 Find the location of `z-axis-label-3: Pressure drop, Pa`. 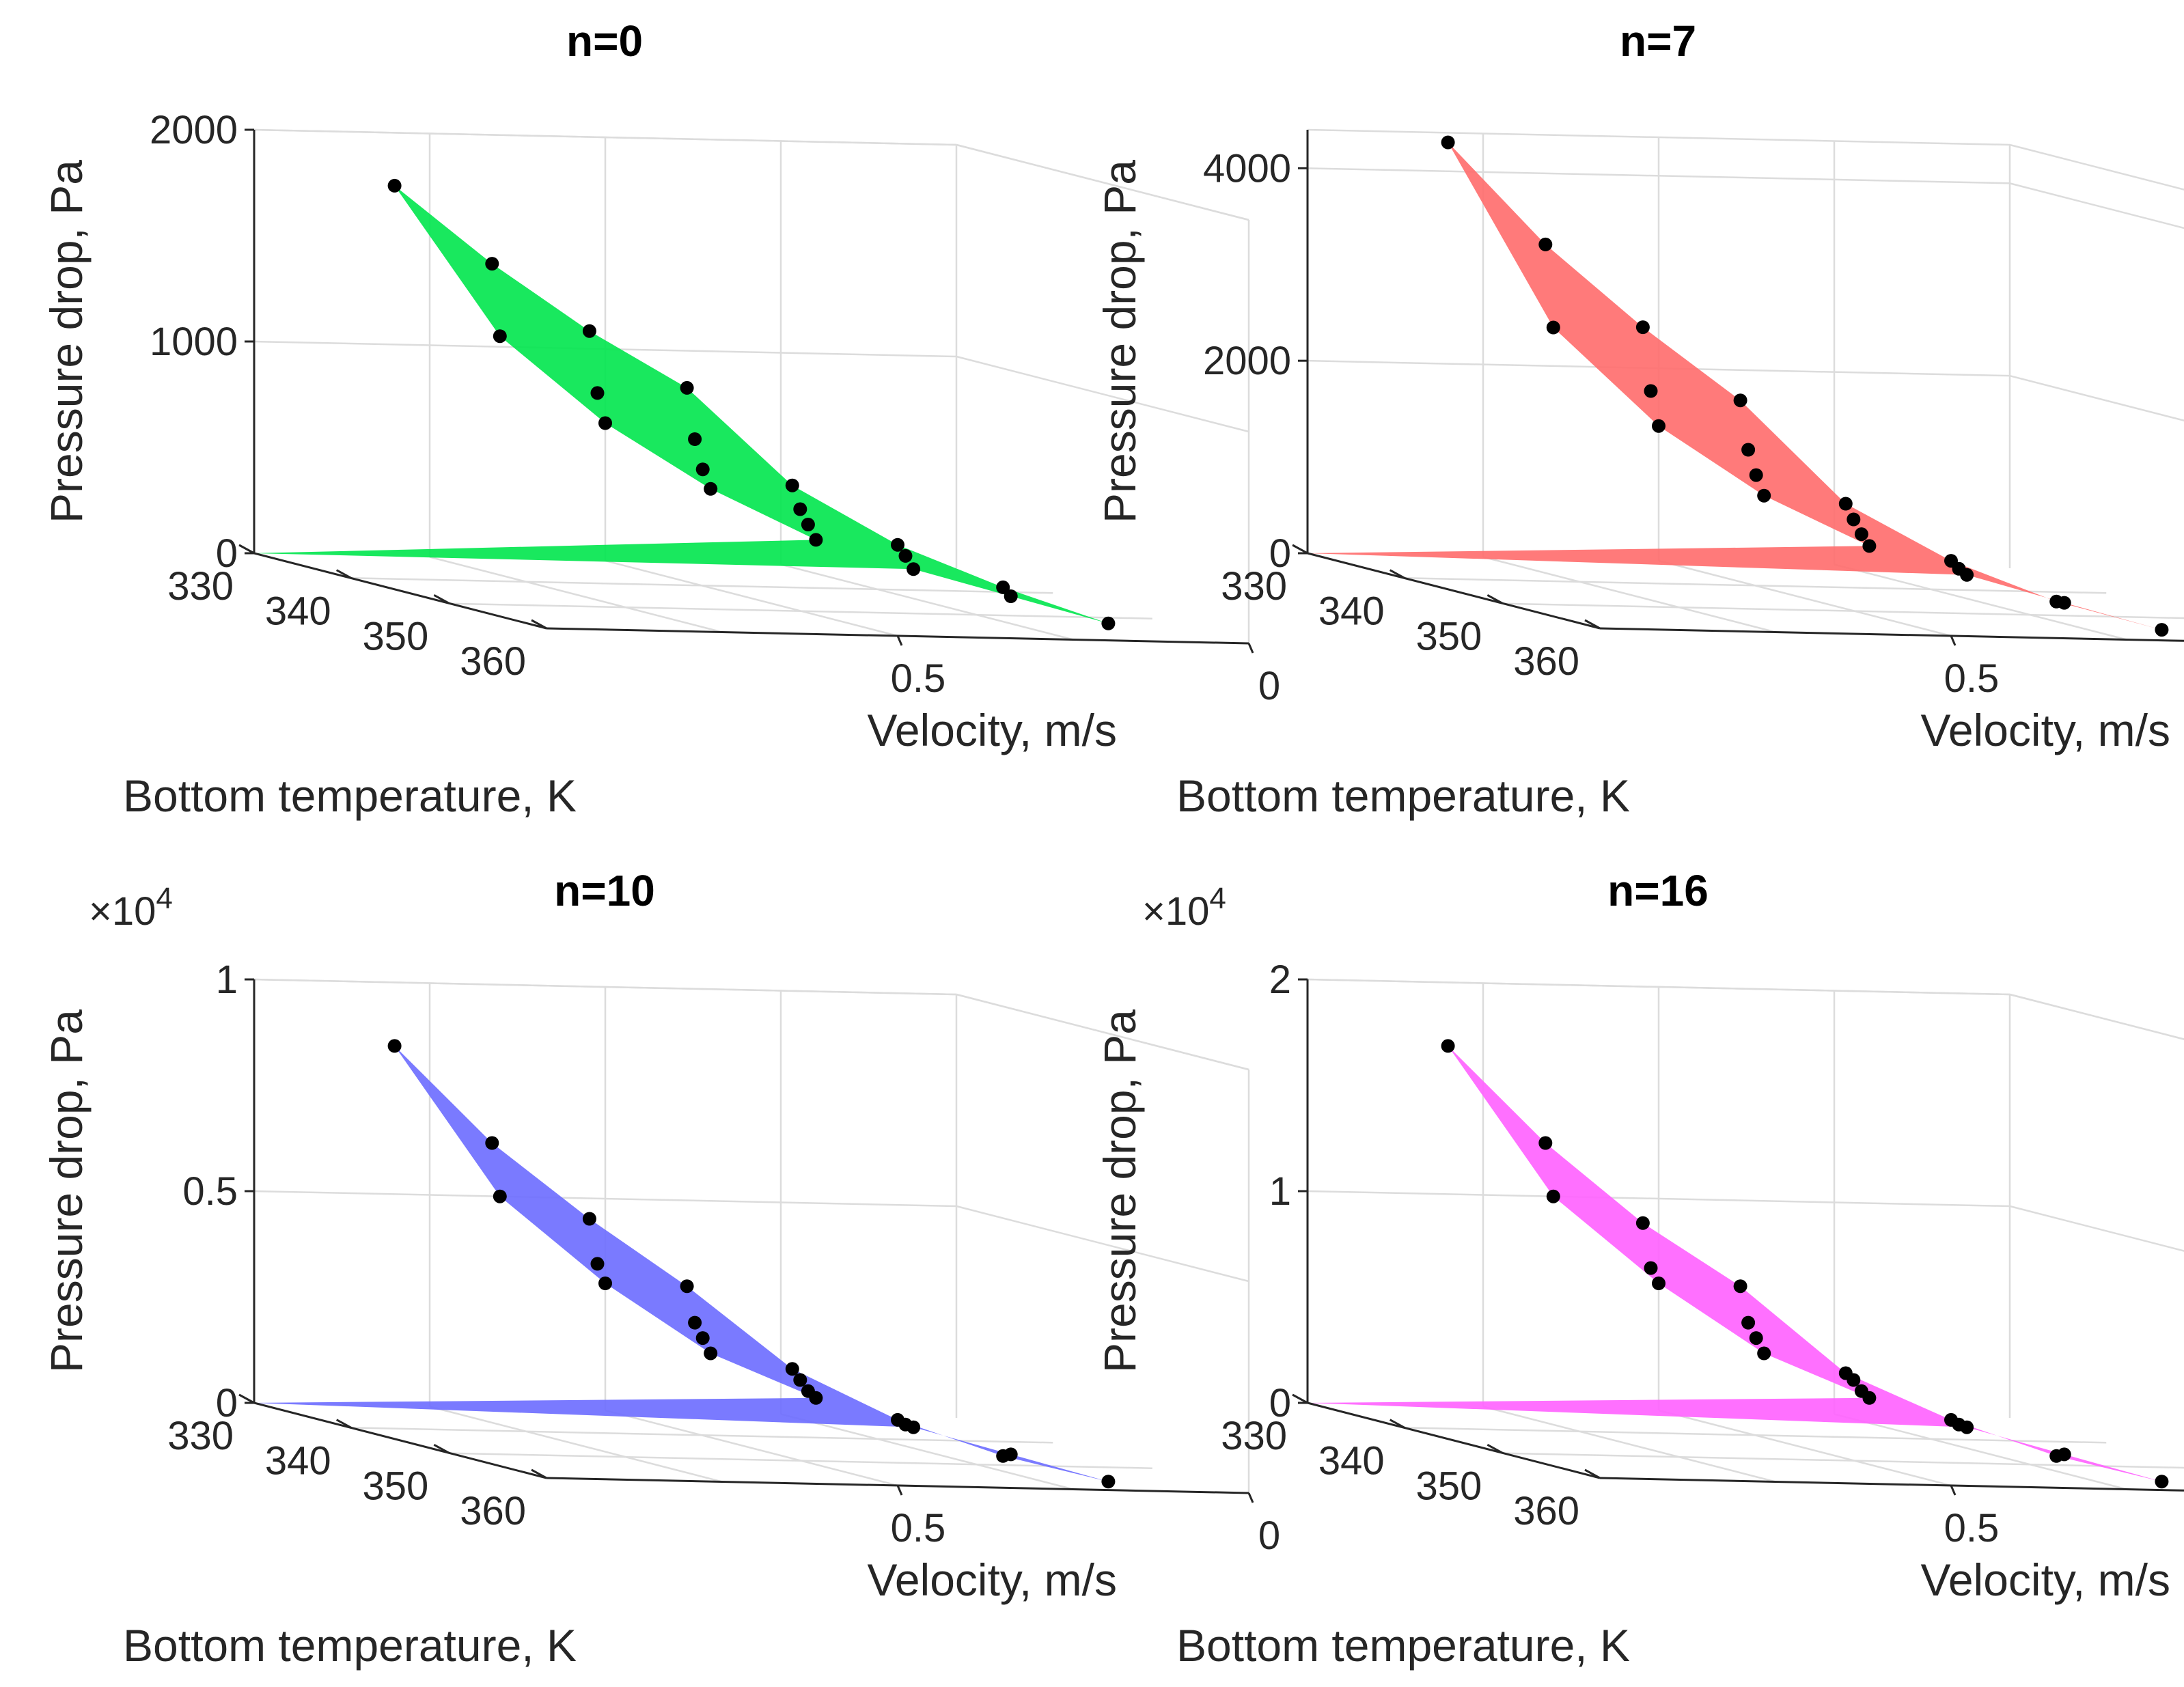

z-axis-label-3: Pressure drop, Pa is located at coordinates (66, 1191).